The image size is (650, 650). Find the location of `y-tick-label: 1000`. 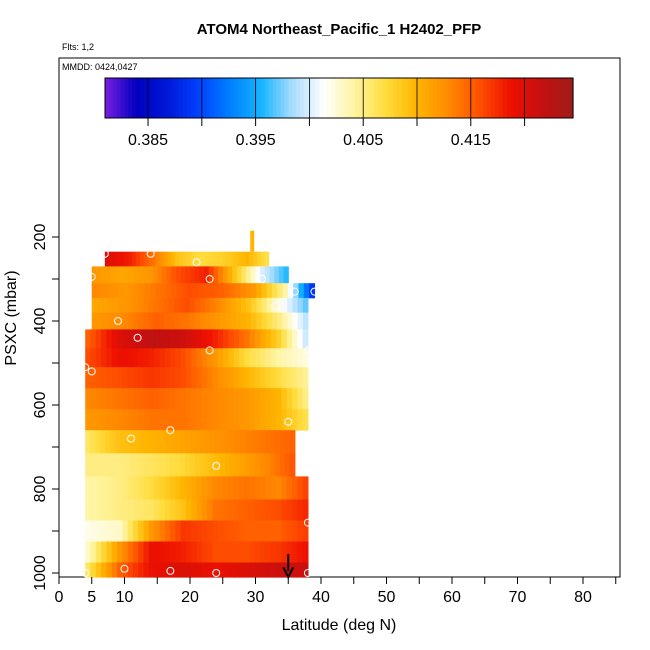

y-tick-label: 1000 is located at coordinates (40, 573).